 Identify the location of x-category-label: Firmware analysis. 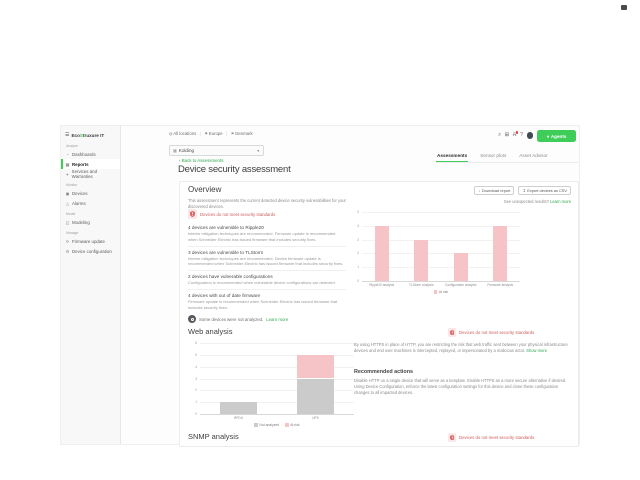
(500, 285).